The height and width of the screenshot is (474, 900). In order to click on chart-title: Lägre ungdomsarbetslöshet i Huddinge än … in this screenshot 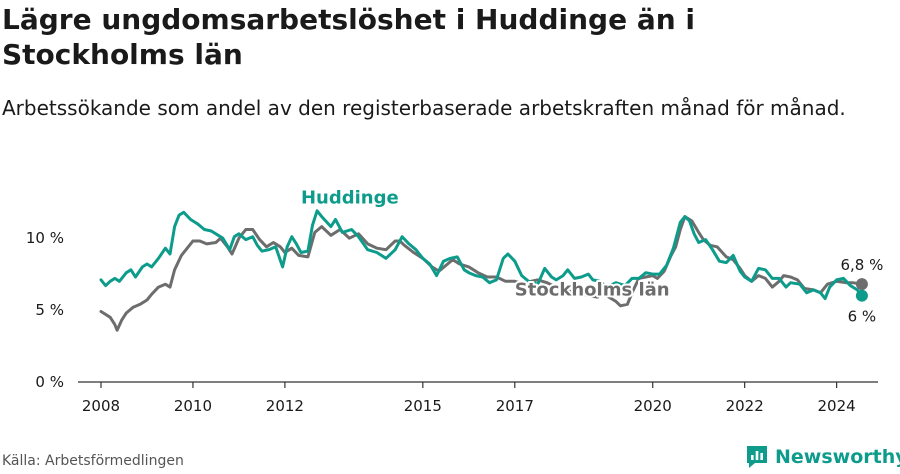, I will do `click(348, 37)`.